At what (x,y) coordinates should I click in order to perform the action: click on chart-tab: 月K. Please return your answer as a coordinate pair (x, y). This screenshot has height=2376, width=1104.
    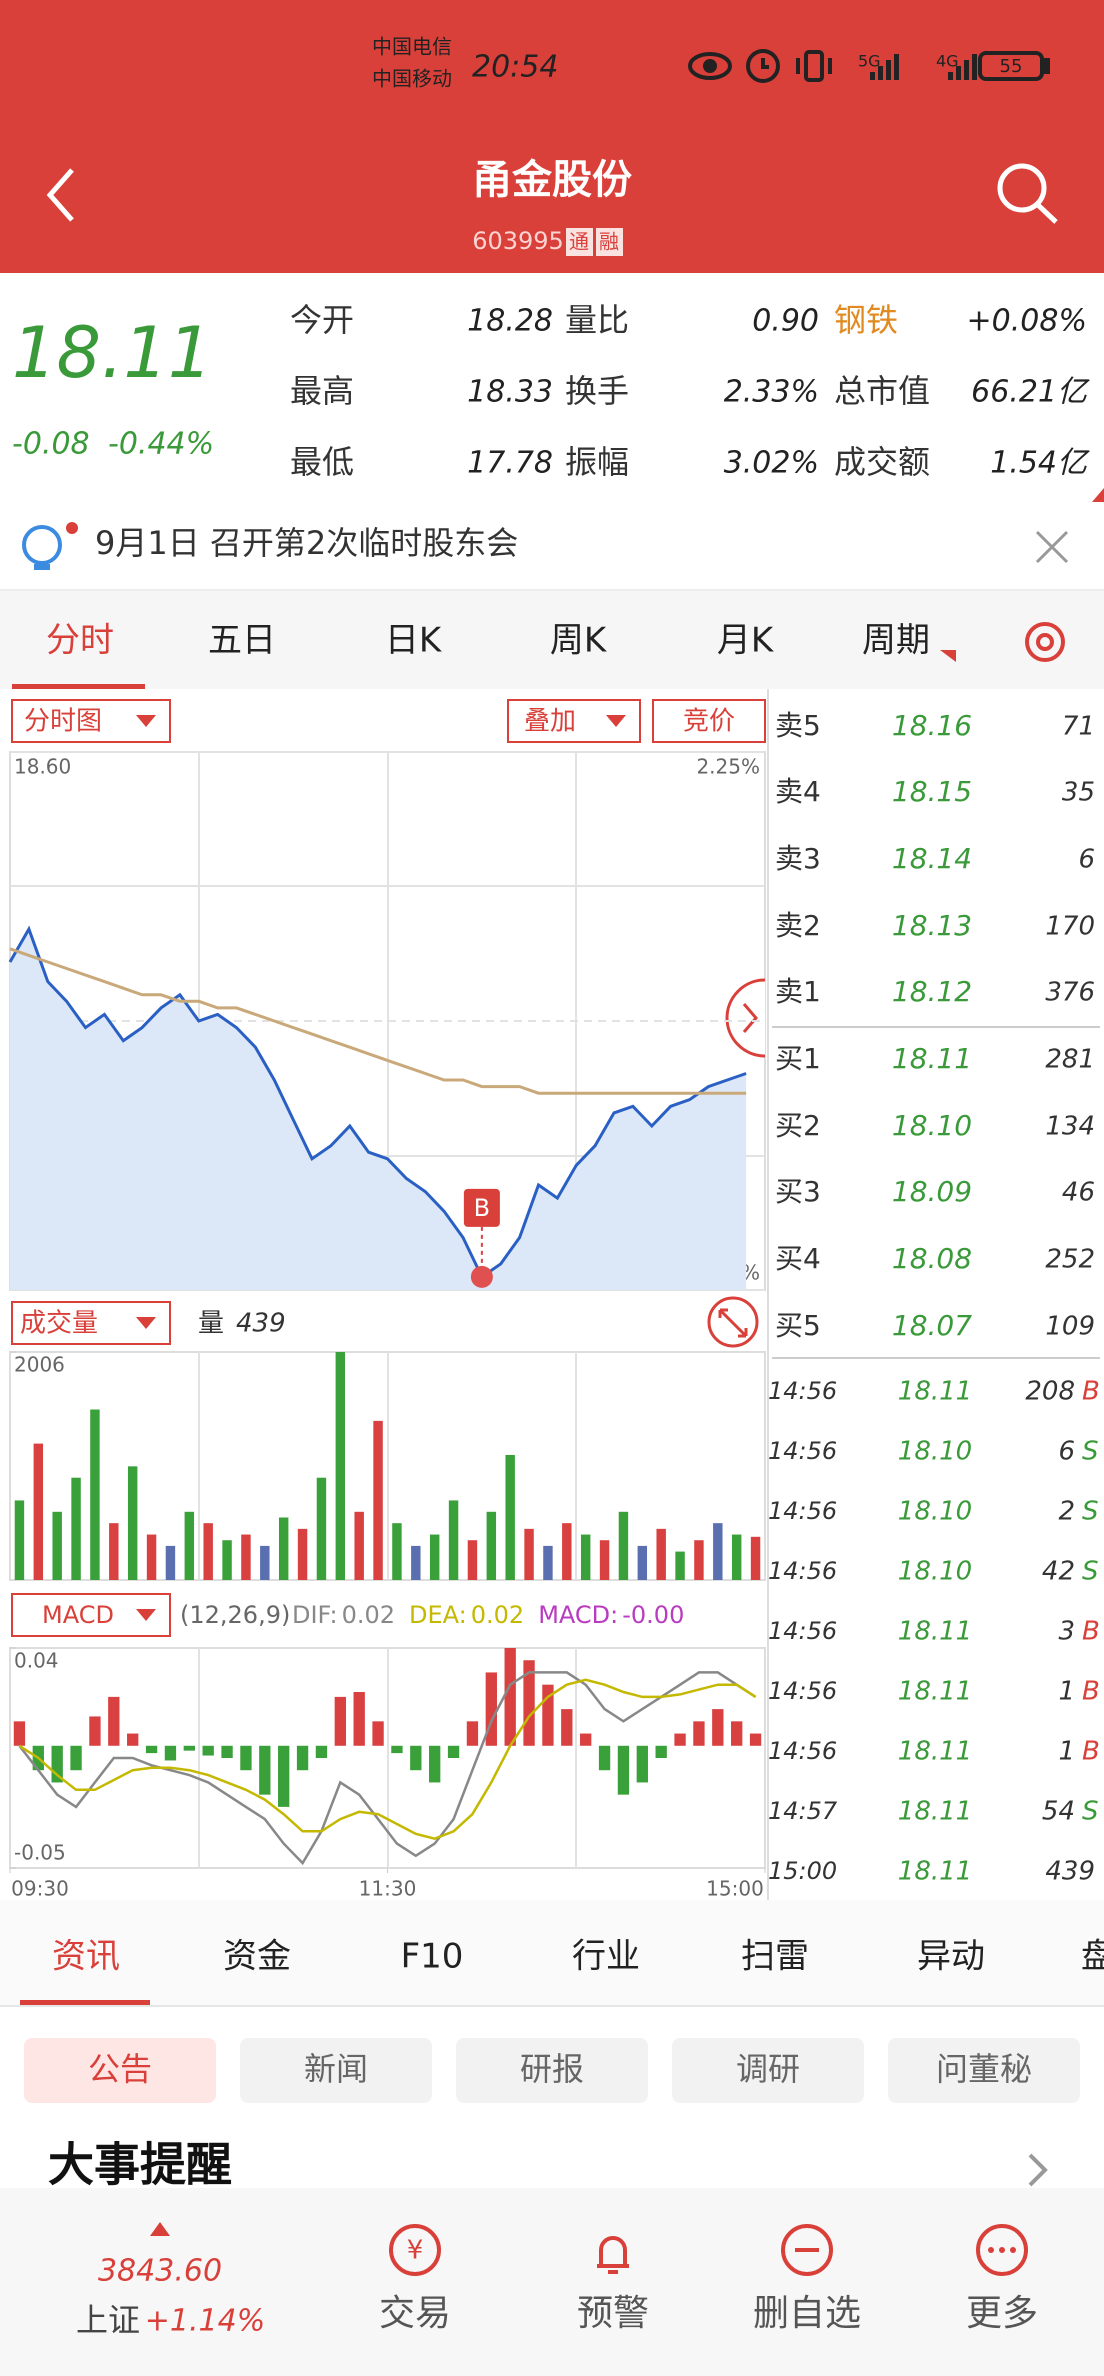
    Looking at the image, I should click on (746, 641).